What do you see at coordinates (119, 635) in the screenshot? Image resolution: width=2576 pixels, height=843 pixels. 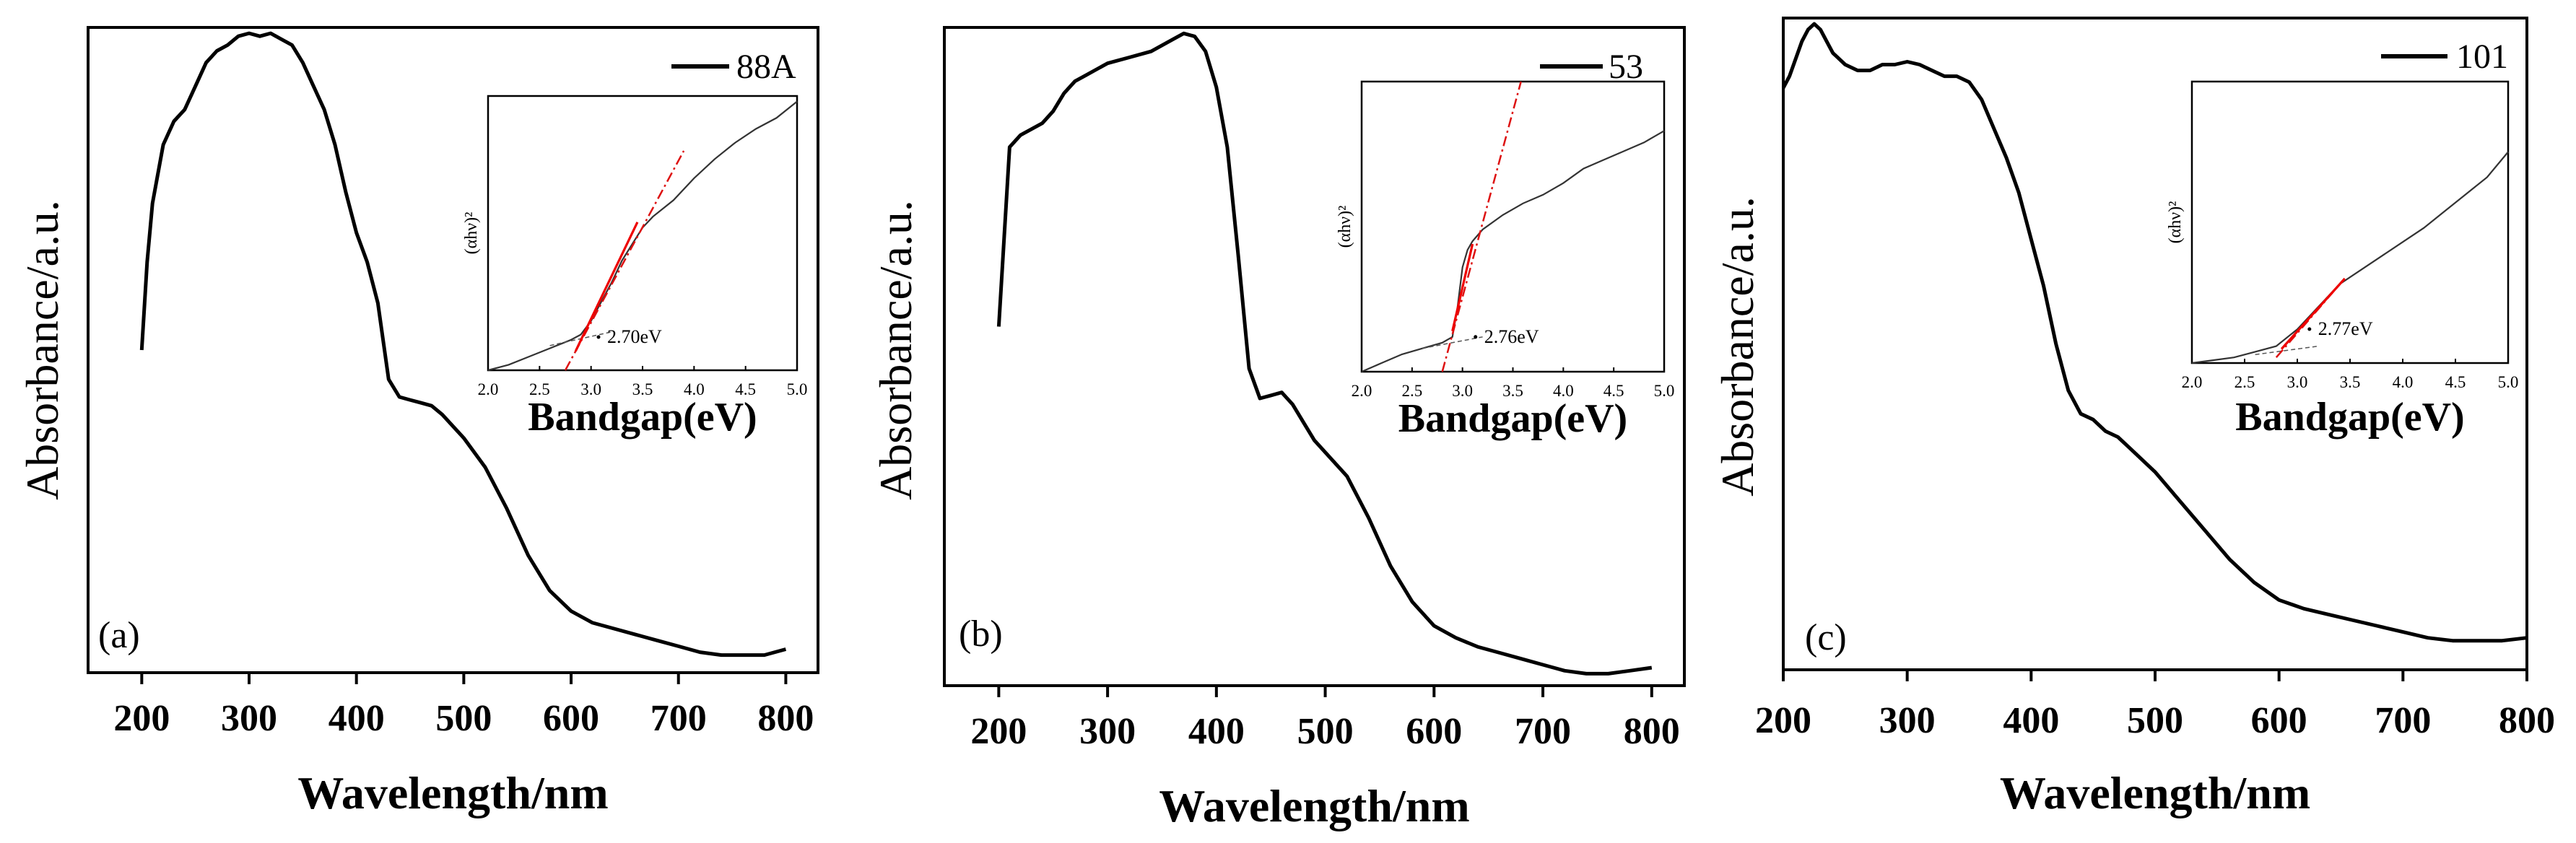 I see `panel-label: (a)` at bounding box center [119, 635].